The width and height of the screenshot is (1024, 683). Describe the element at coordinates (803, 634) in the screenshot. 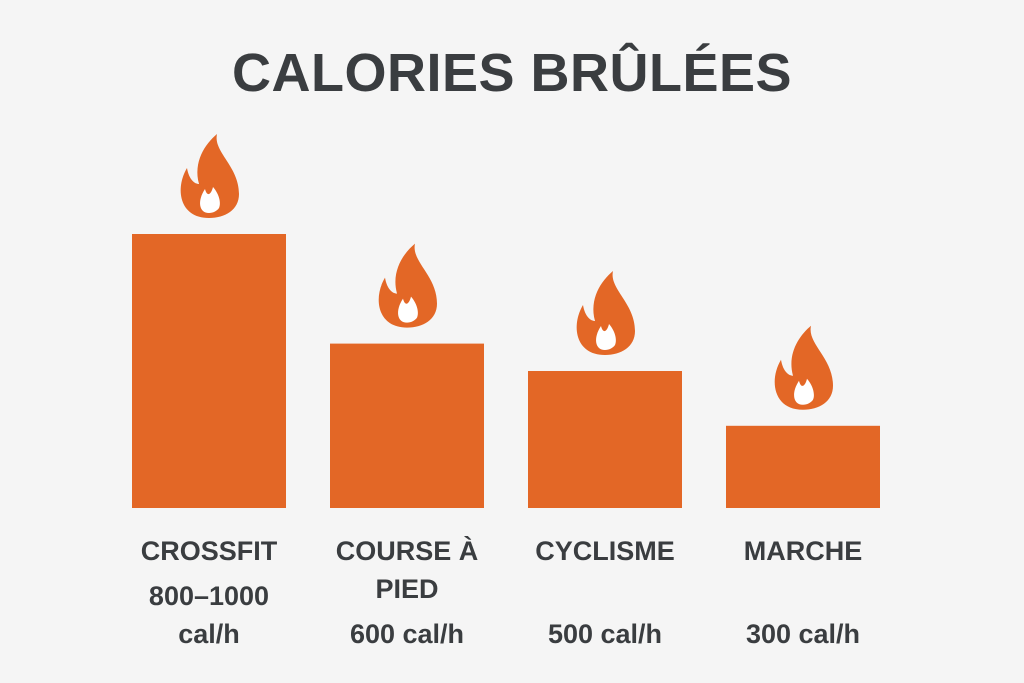

I see `value-label: 300 cal/h` at that location.